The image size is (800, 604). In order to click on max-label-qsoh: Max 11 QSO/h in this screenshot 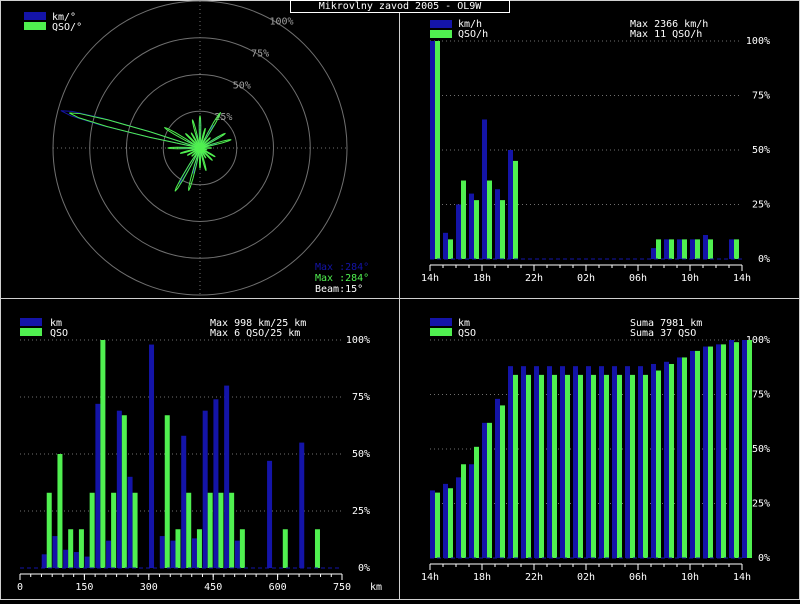, I will do `click(666, 34)`.